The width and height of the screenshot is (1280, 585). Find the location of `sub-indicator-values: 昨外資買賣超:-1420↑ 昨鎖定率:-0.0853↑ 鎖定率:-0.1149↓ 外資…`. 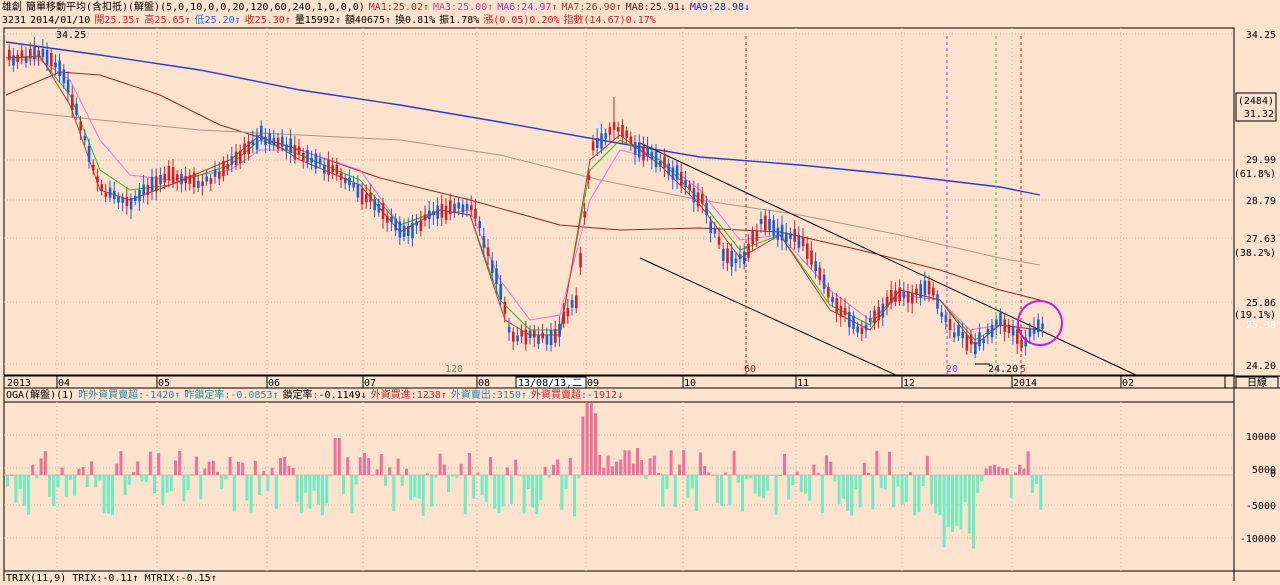

sub-indicator-values: 昨外資買賣超:-1420↑ 昨鎖定率:-0.0853↑ 鎖定率:-0.1149↓ 外資… is located at coordinates (352, 395).